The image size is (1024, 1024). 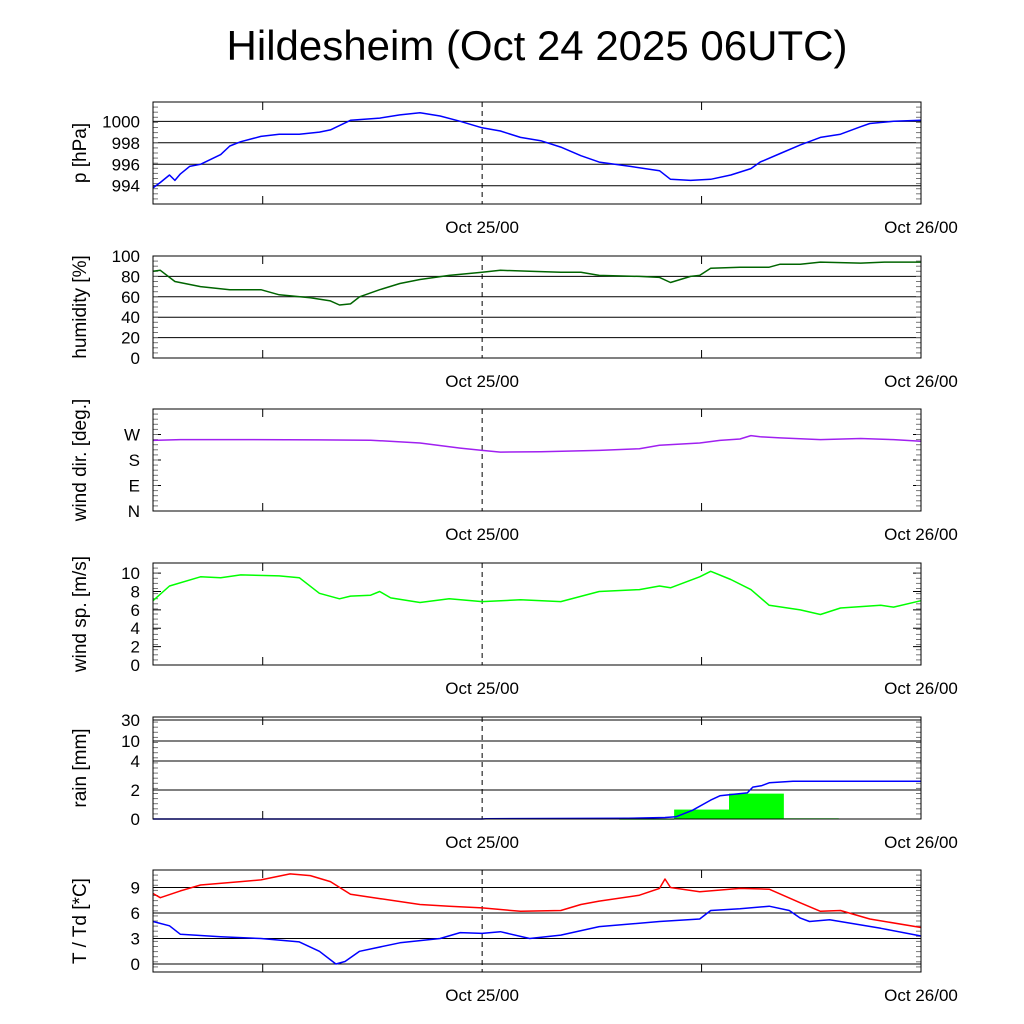 I want to click on y-tick-label: 60, so click(x=130, y=297).